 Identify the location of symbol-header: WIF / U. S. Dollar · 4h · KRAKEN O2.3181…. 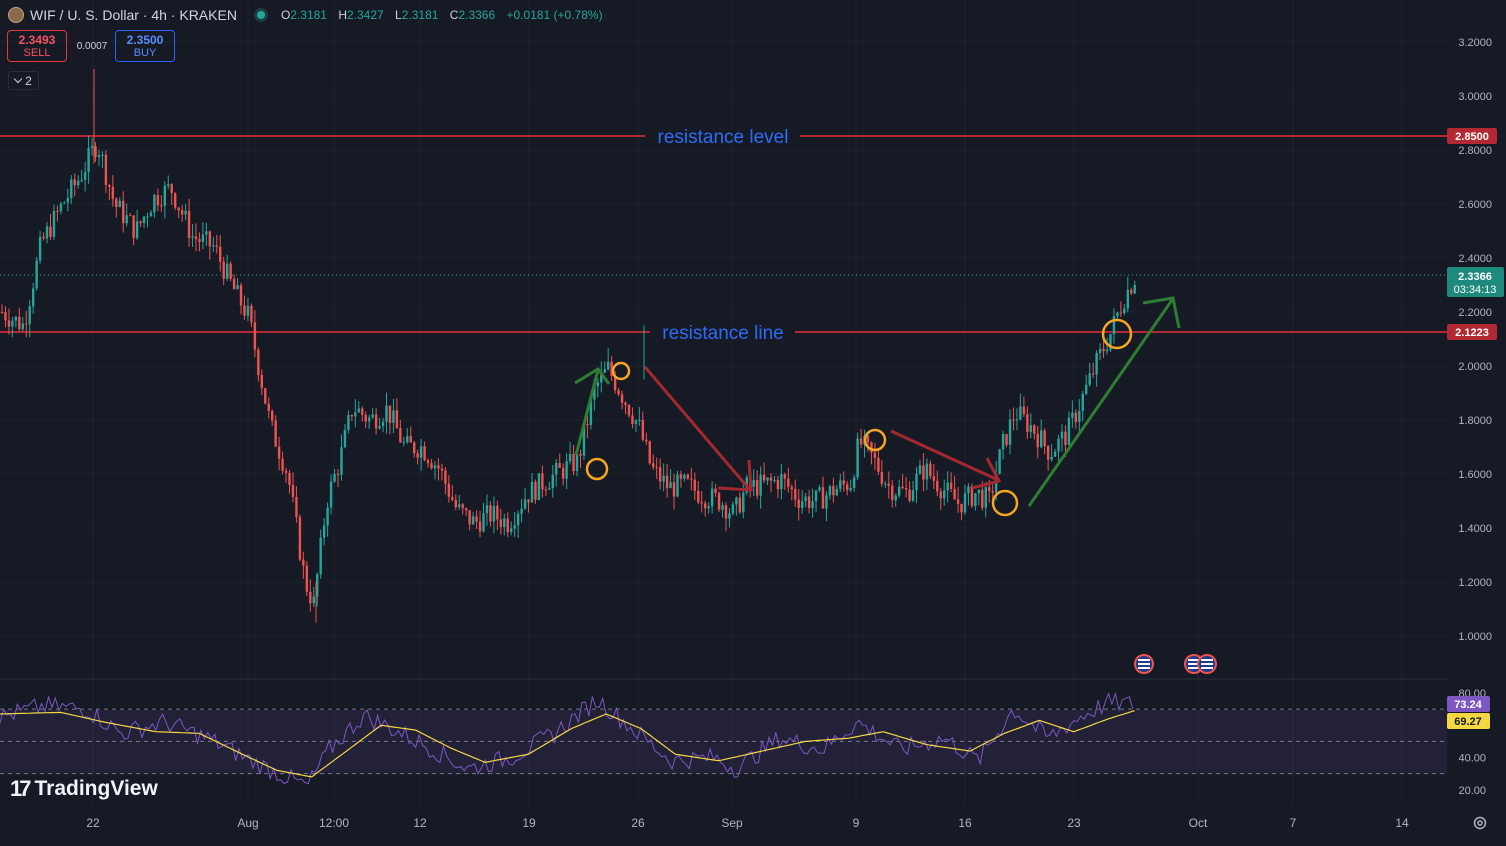
(305, 15).